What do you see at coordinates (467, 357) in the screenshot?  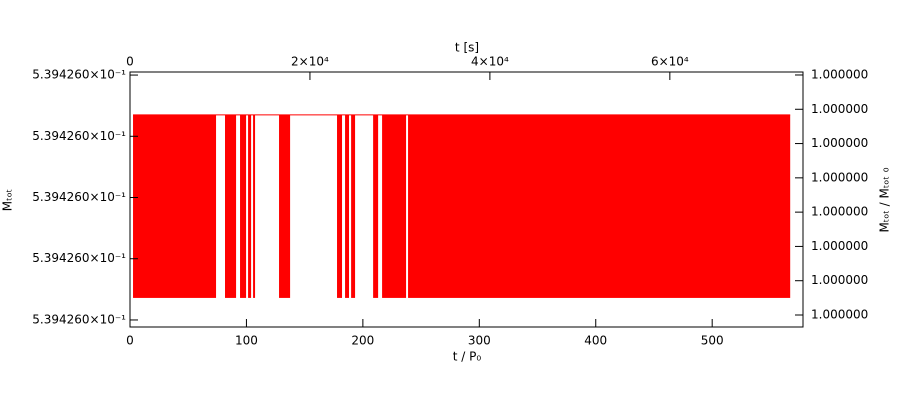 I see `x-axis-title: t / P₀` at bounding box center [467, 357].